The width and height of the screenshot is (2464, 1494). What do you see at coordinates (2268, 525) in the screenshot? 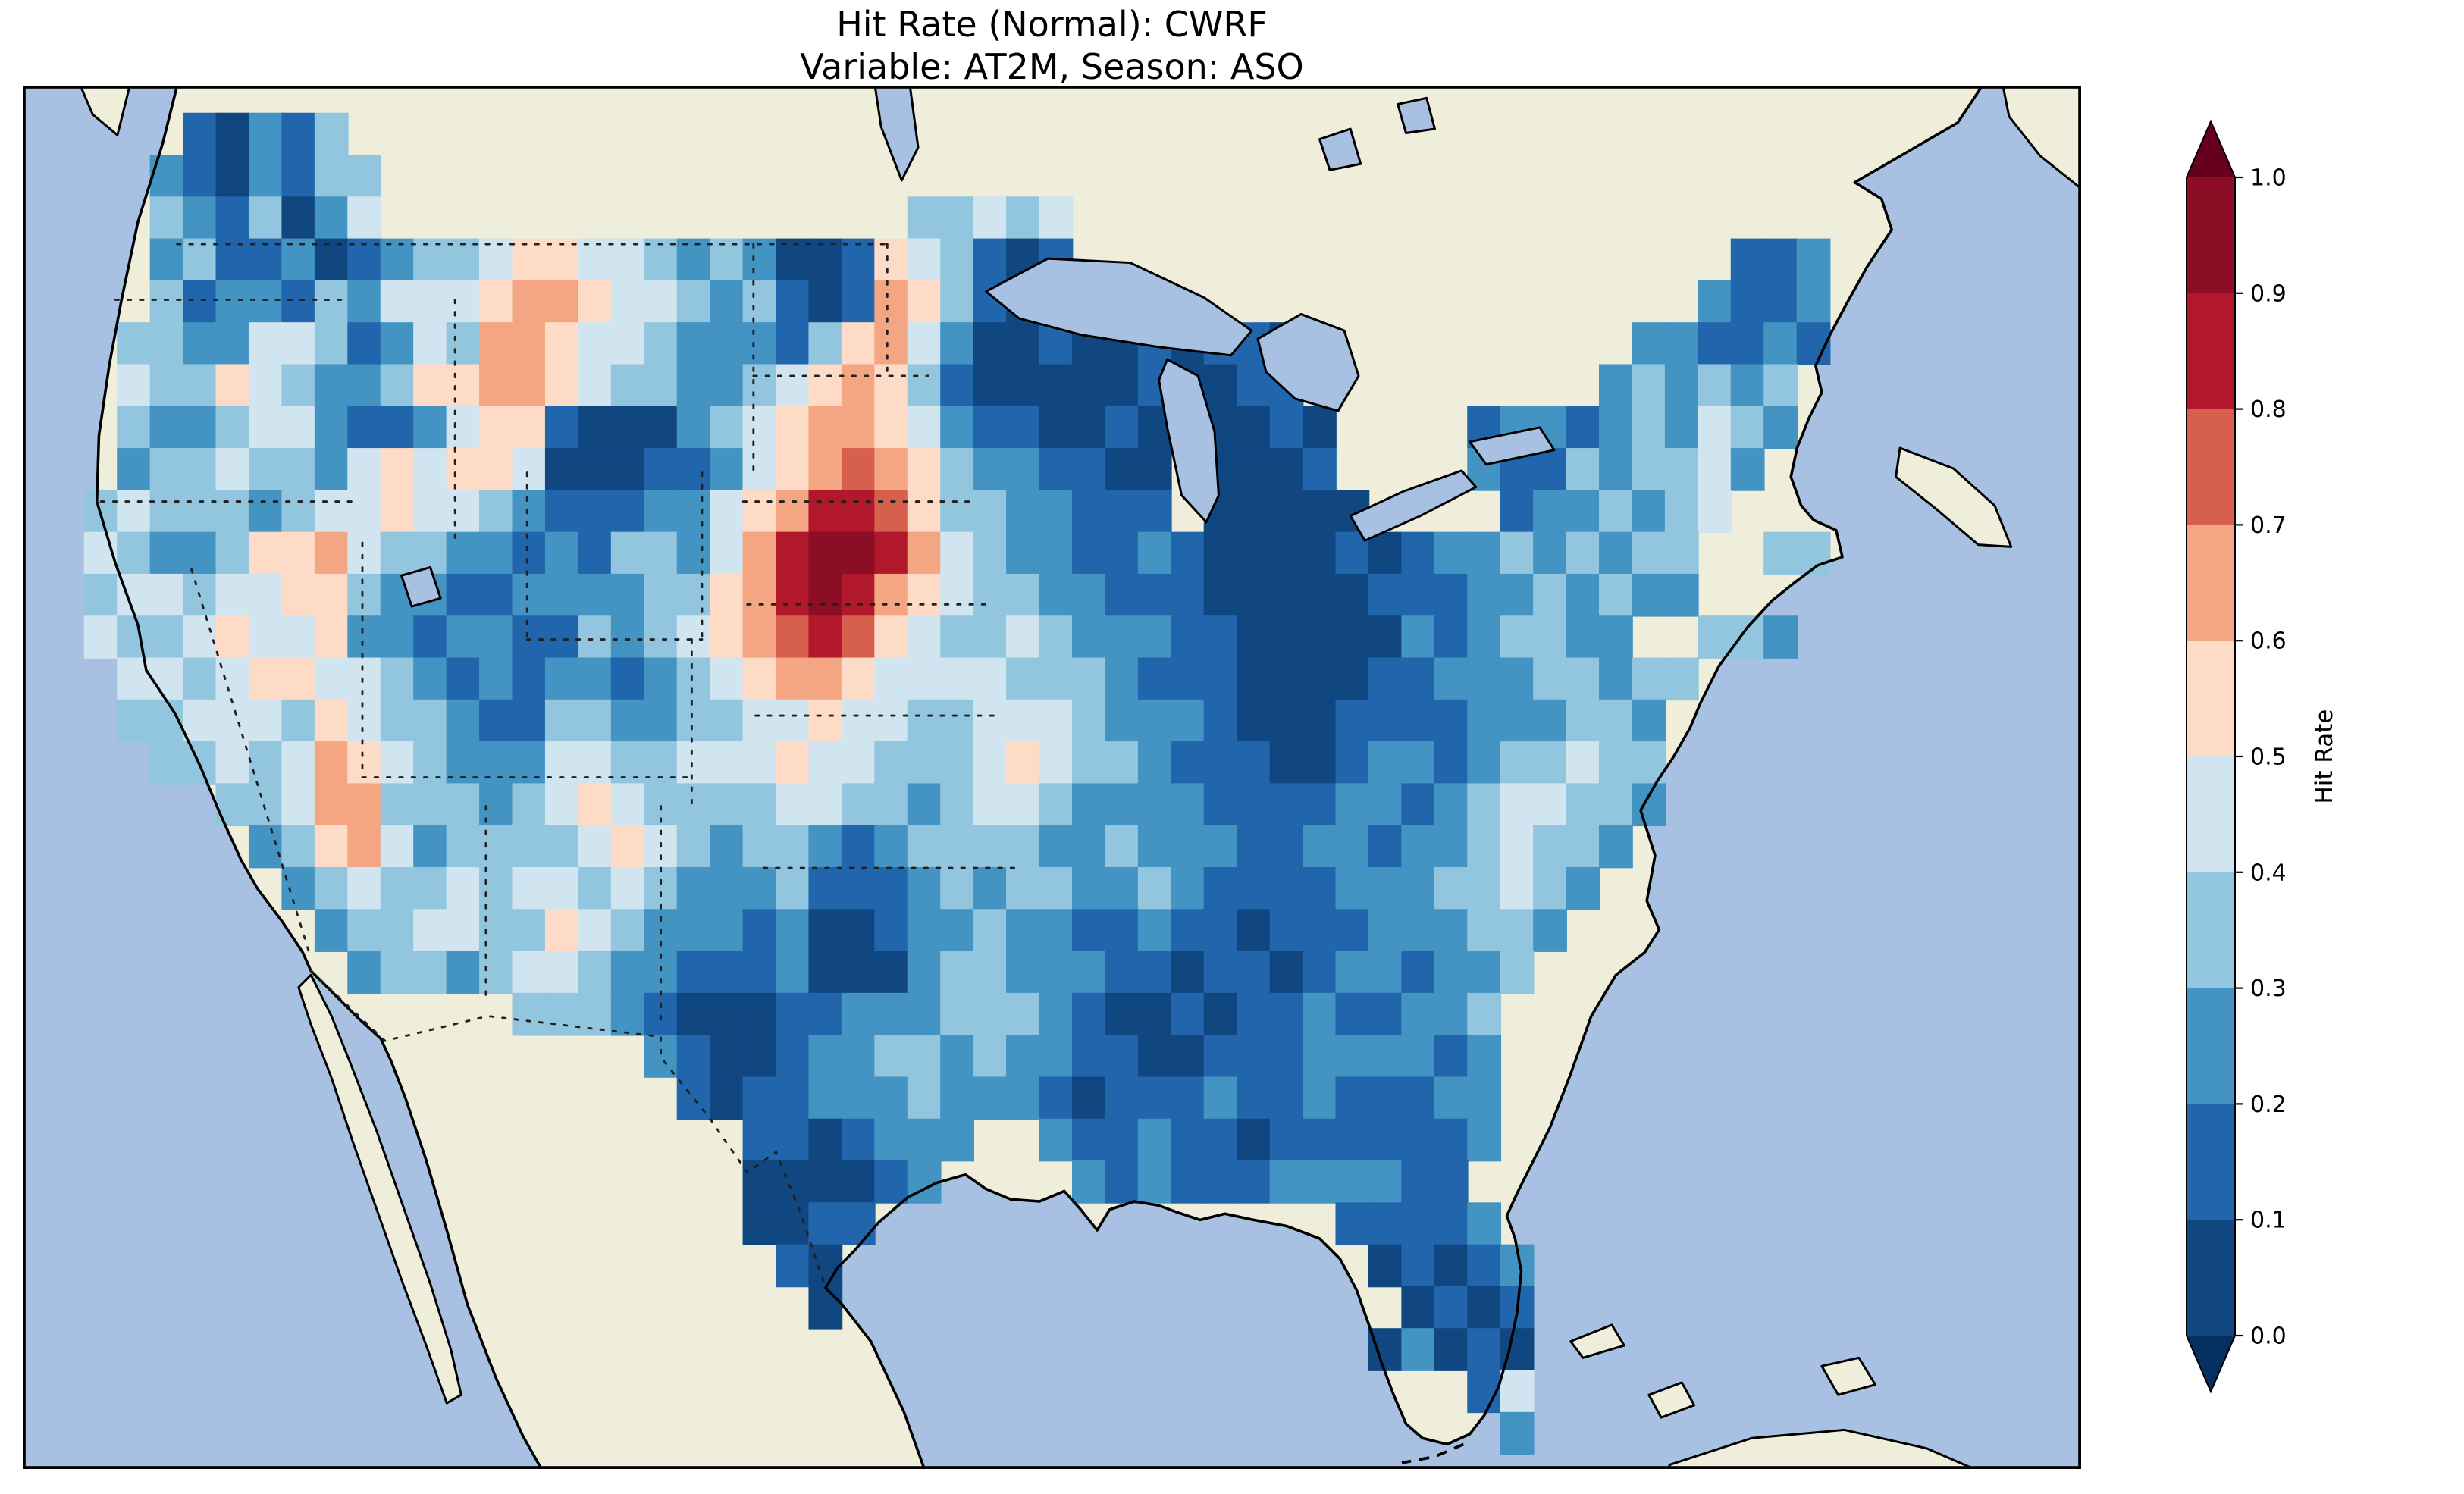
I see `colorbar-tick-label: 0.7` at bounding box center [2268, 525].